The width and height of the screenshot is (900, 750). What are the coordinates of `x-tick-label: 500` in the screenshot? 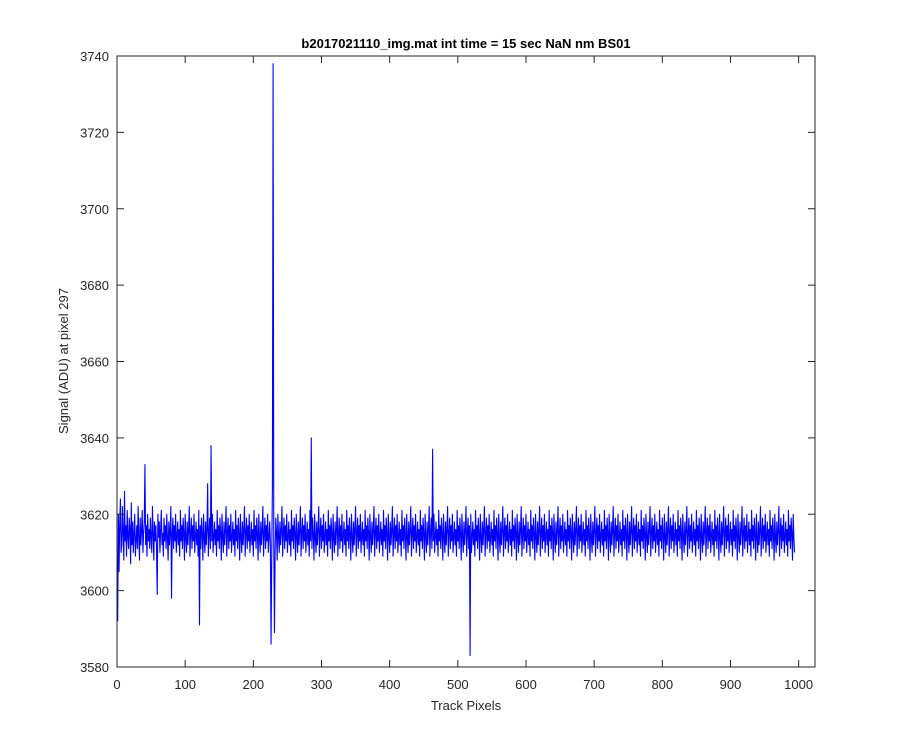 It's located at (458, 684).